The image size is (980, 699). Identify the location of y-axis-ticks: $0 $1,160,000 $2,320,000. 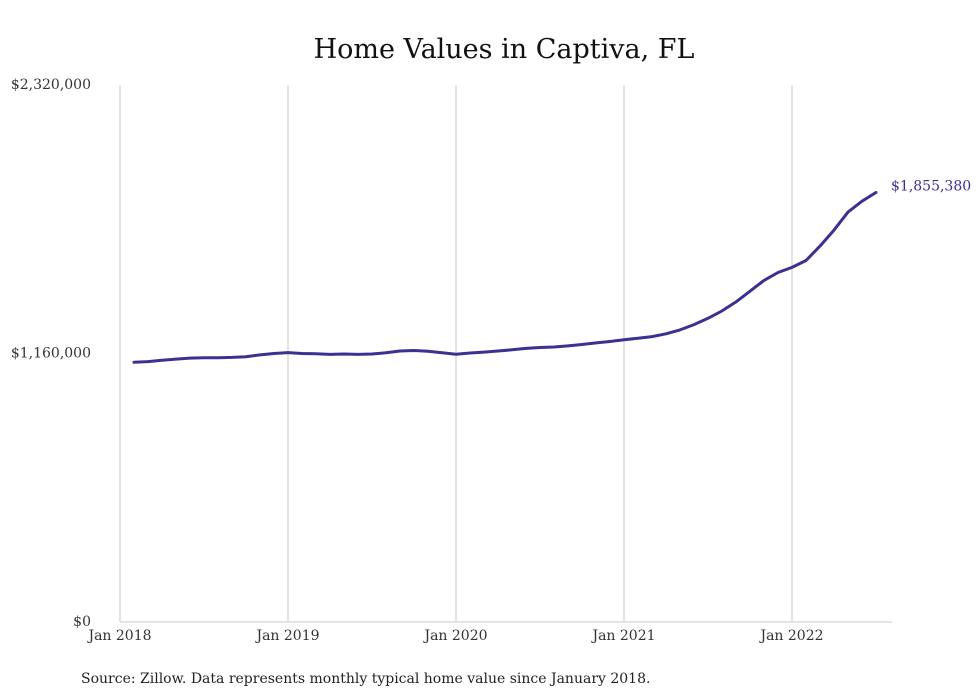
(51, 353).